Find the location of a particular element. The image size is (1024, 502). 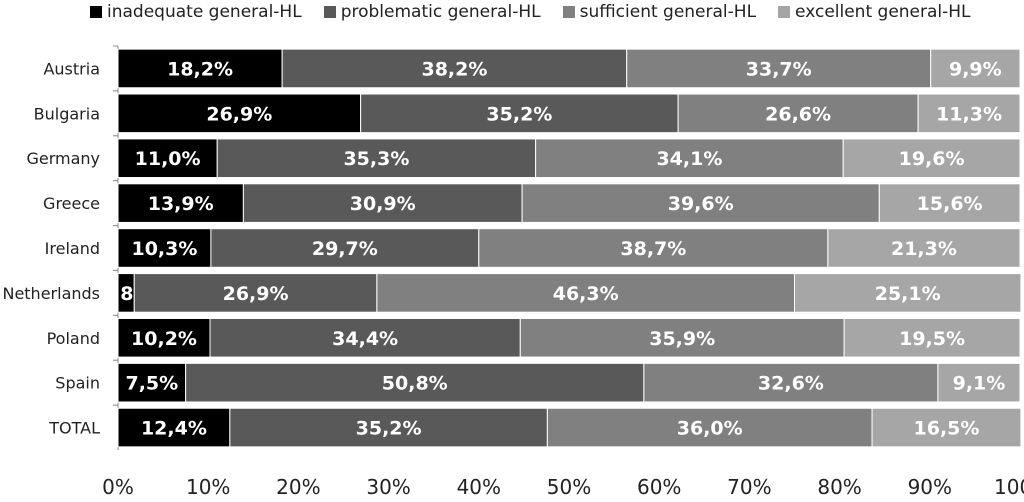

x-tick-label: 70% is located at coordinates (749, 487).